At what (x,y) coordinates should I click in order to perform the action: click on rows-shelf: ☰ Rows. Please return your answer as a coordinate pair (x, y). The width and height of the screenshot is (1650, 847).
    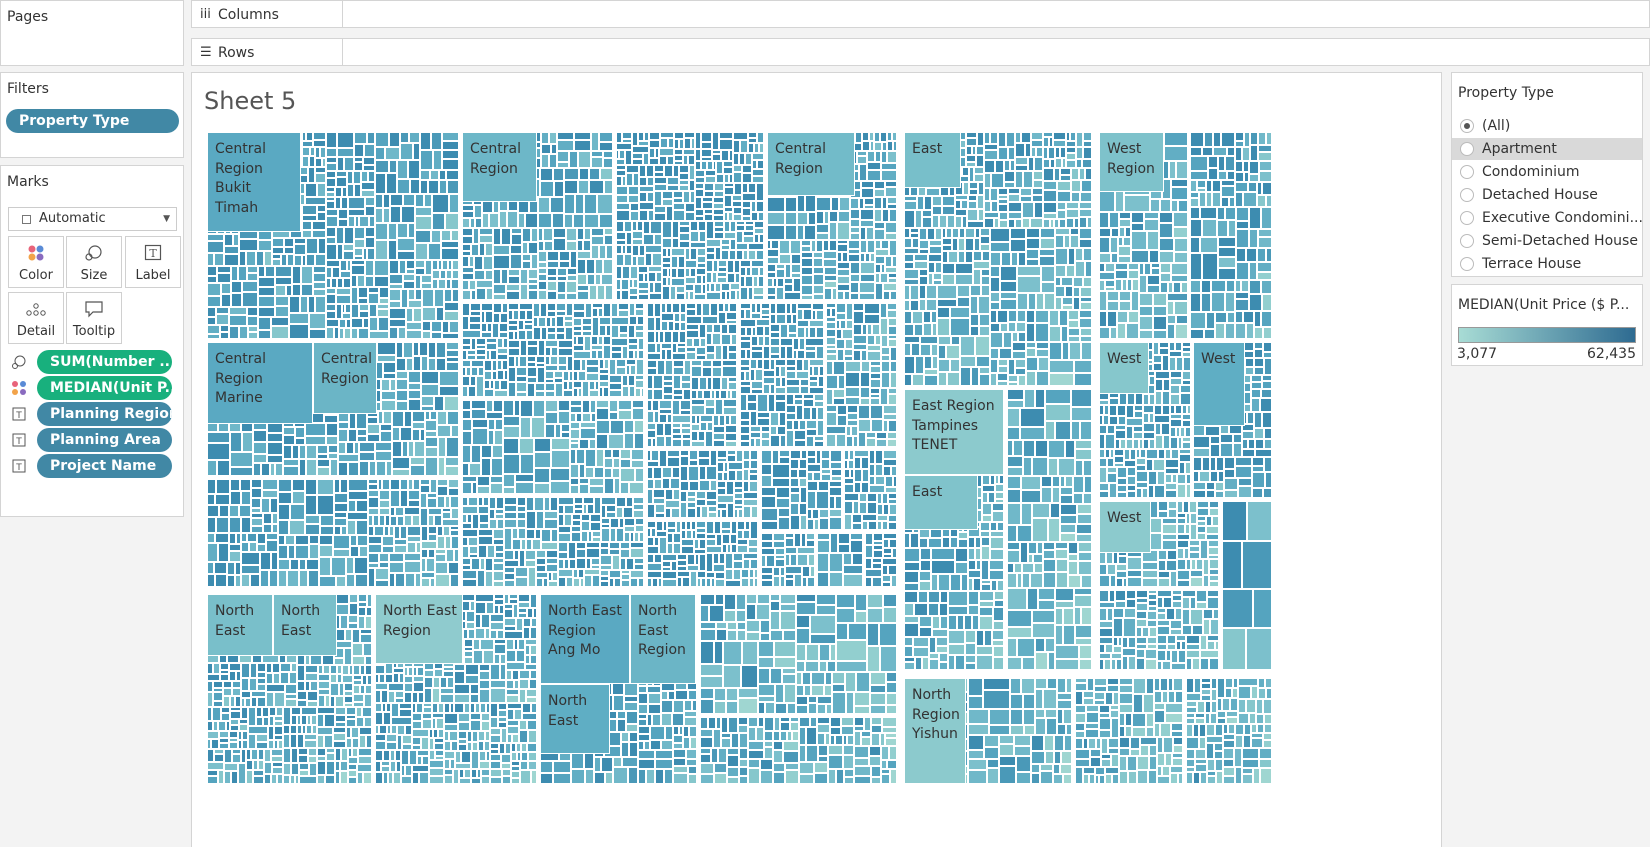
    Looking at the image, I should click on (920, 52).